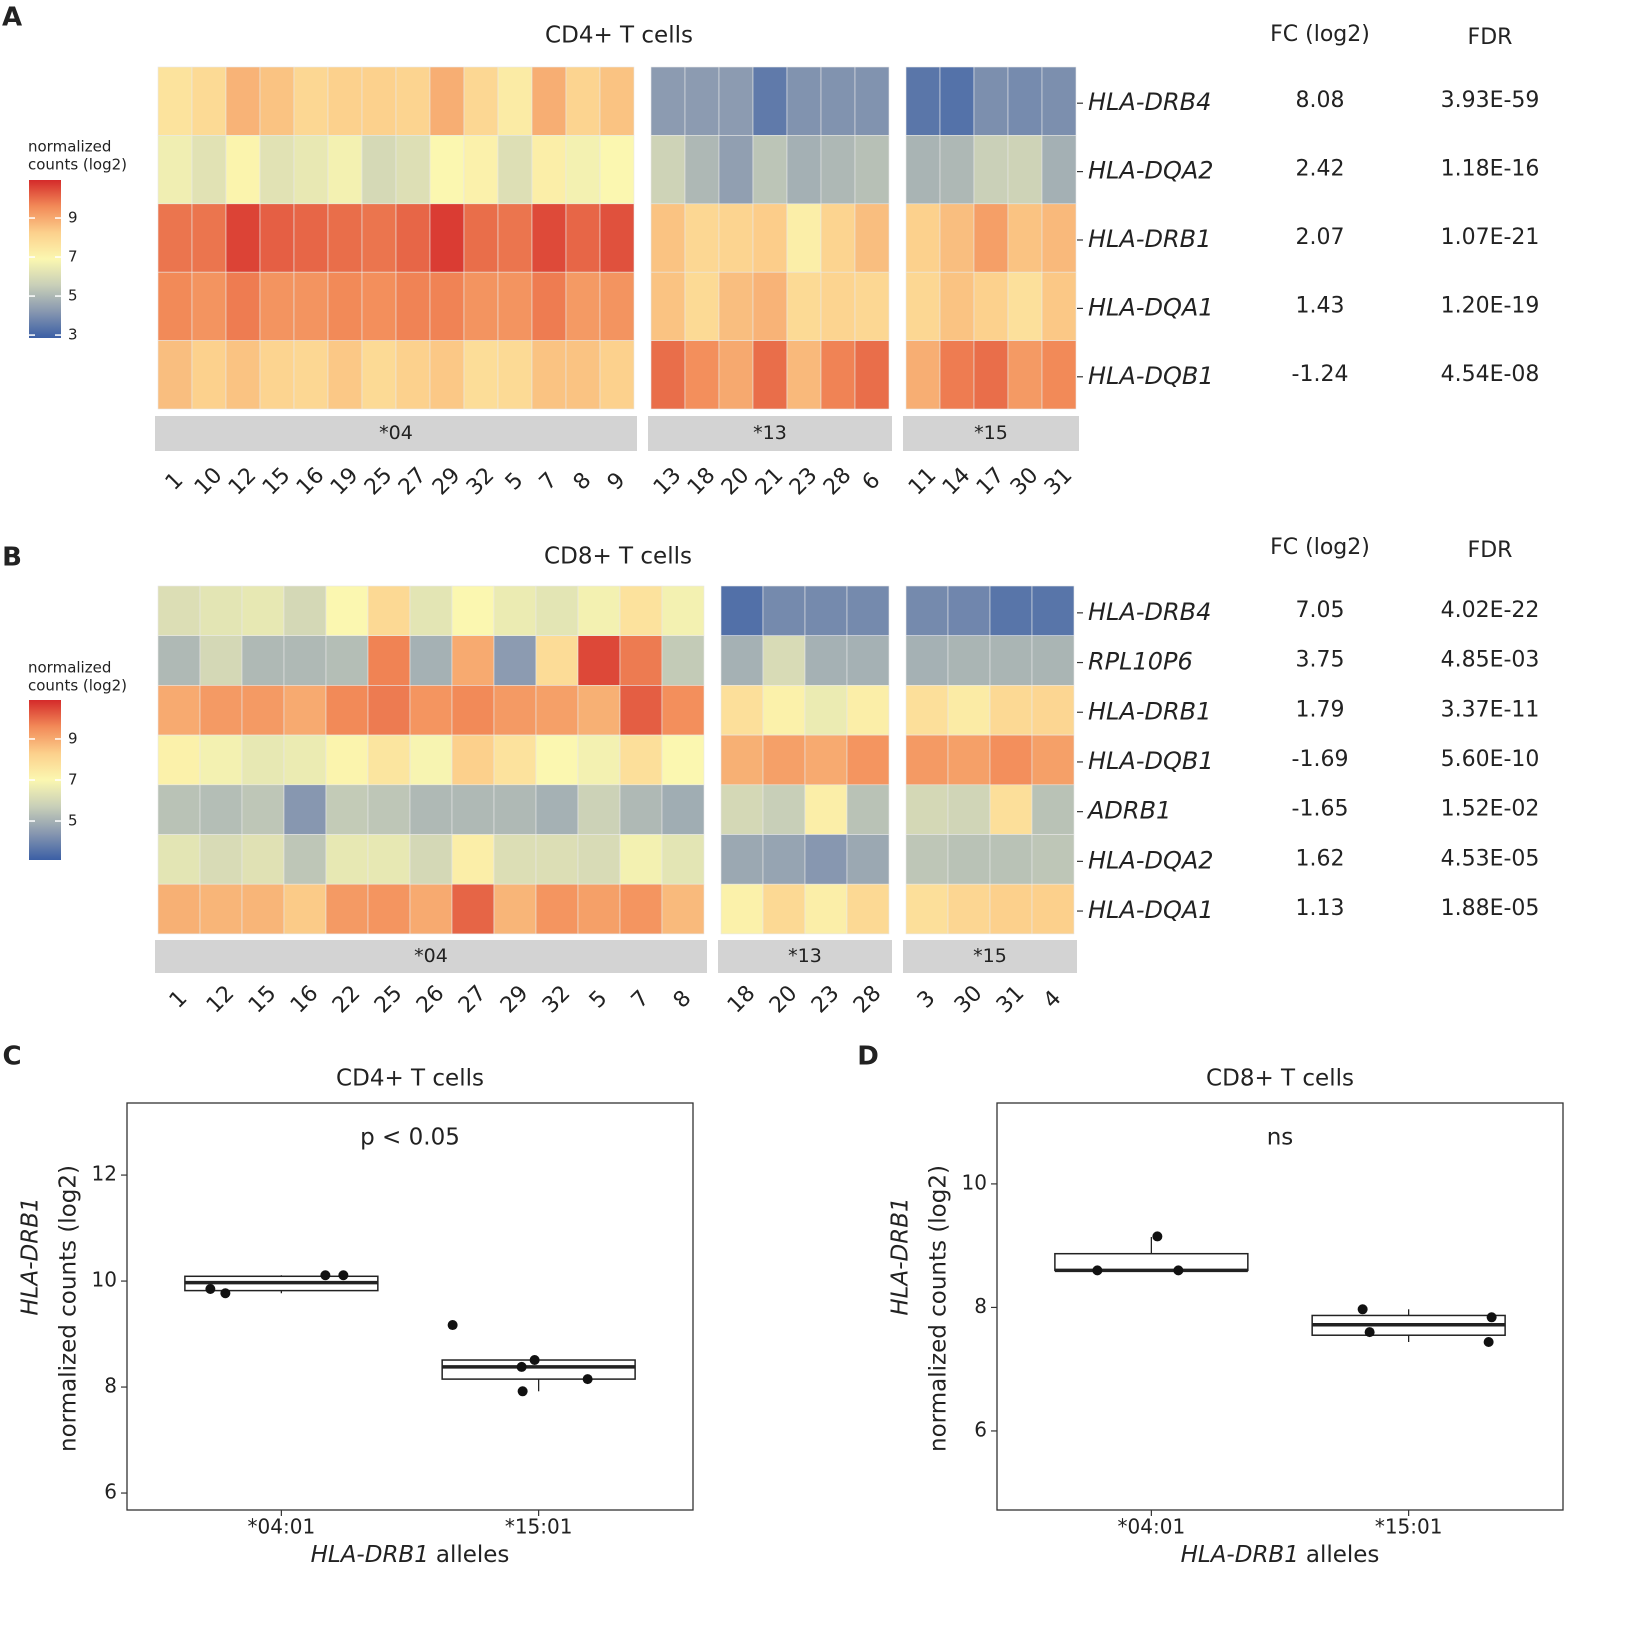 The height and width of the screenshot is (1639, 1638). I want to click on row-label: ADRB1, so click(1128, 811).